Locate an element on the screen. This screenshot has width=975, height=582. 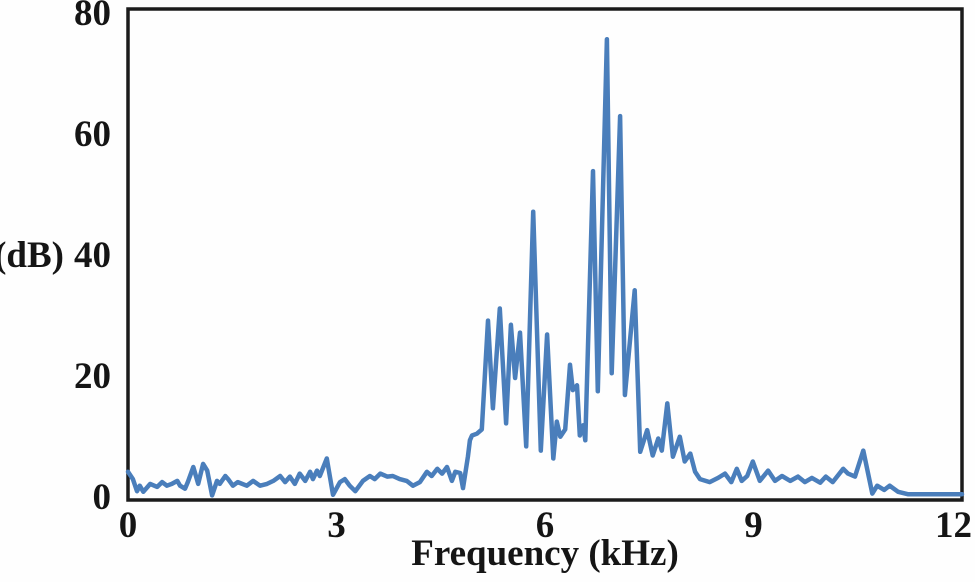
x-tick-label: 6 is located at coordinates (545, 525).